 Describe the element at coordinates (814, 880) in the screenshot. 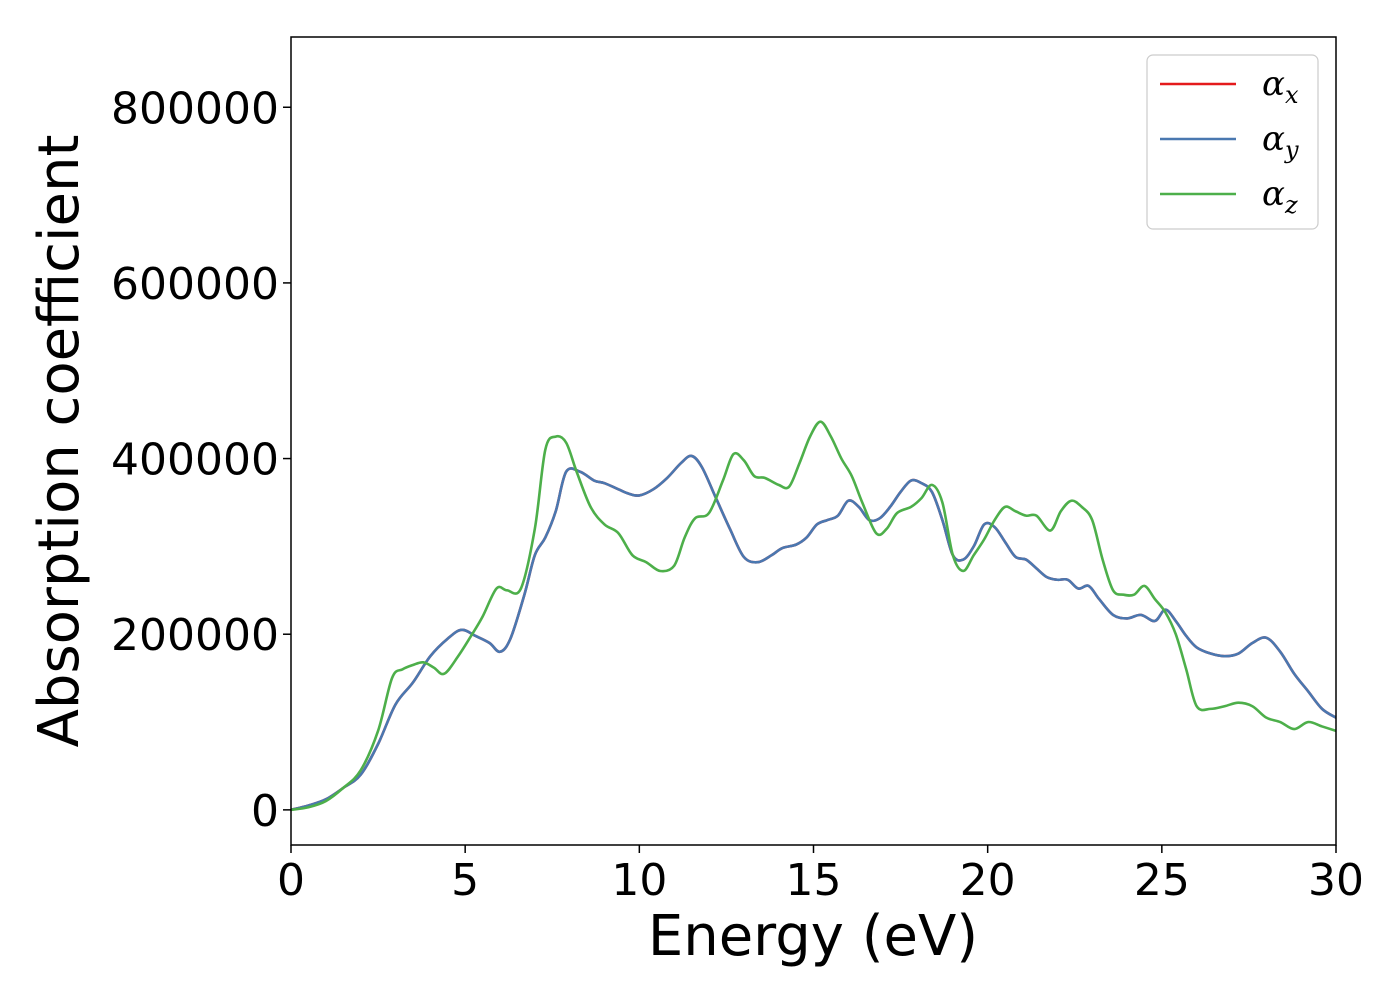

I see `x-tick-label: 15` at that location.